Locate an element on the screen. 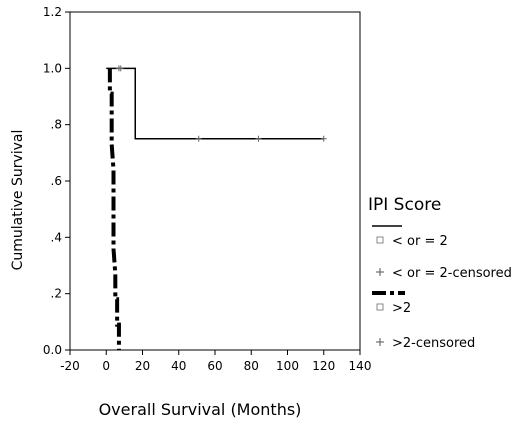 The width and height of the screenshot is (520, 432). y-axis-title-group: Cumulative Survival is located at coordinates (18, 200).